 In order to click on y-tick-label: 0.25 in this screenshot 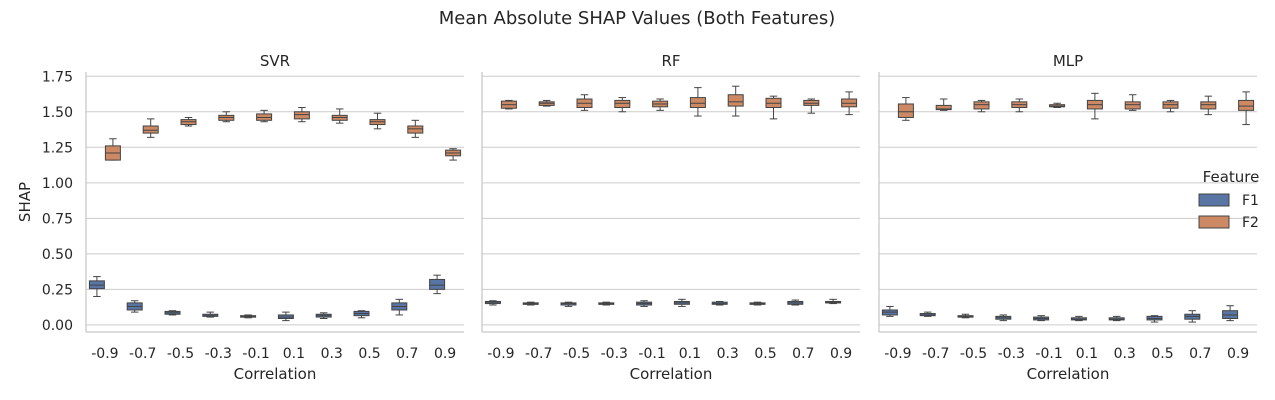, I will do `click(57, 290)`.